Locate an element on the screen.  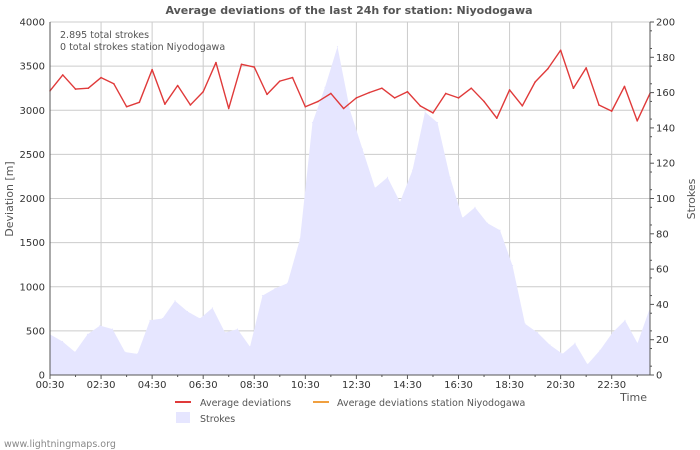
footer-attribution: www.lightningmaps.org is located at coordinates (60, 444).